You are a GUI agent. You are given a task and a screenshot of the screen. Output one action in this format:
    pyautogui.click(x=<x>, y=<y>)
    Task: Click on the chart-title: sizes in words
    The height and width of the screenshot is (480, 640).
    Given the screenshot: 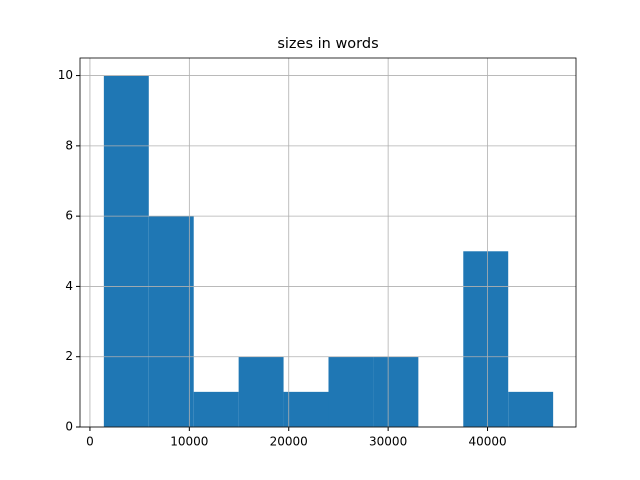 What is the action you would take?
    pyautogui.click(x=327, y=44)
    